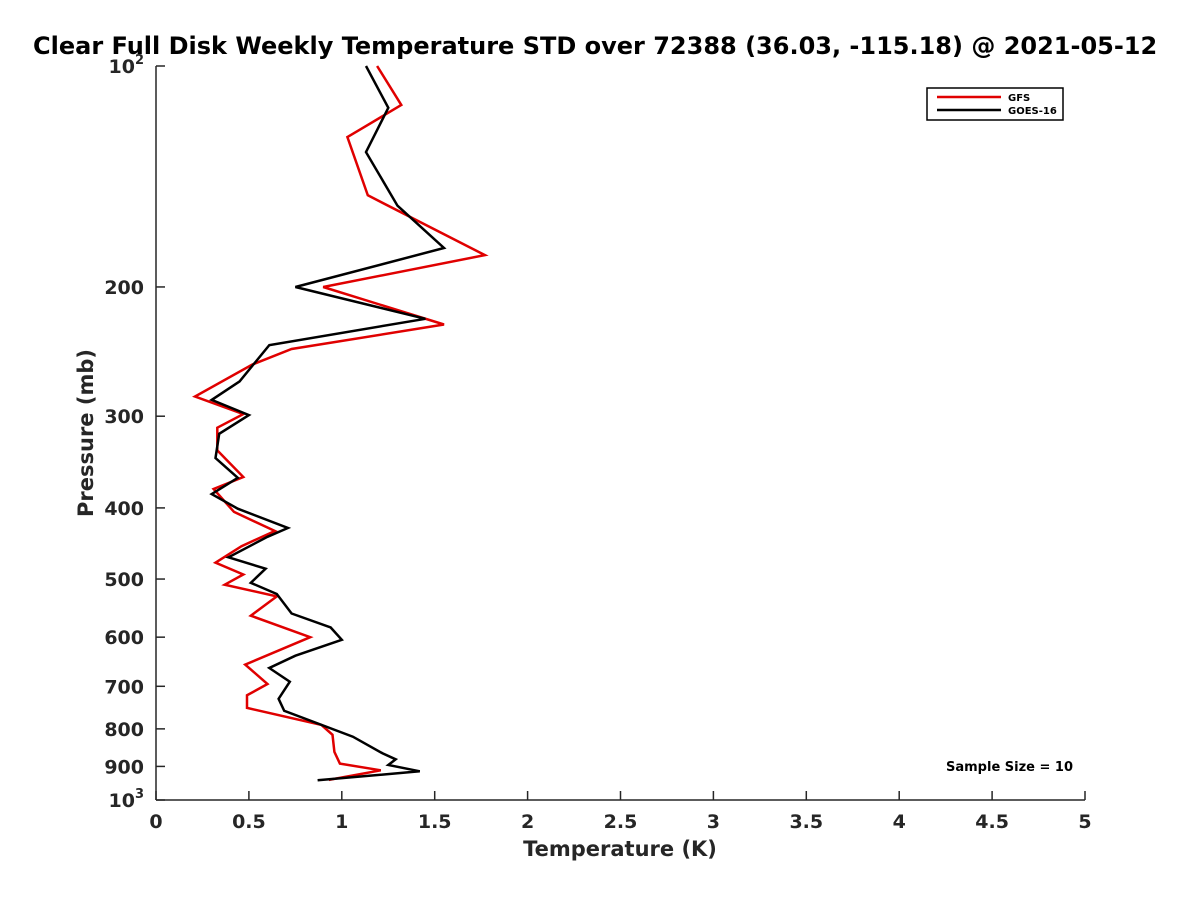 The width and height of the screenshot is (1200, 900). What do you see at coordinates (341, 822) in the screenshot?
I see `x-tick-label: 1` at bounding box center [341, 822].